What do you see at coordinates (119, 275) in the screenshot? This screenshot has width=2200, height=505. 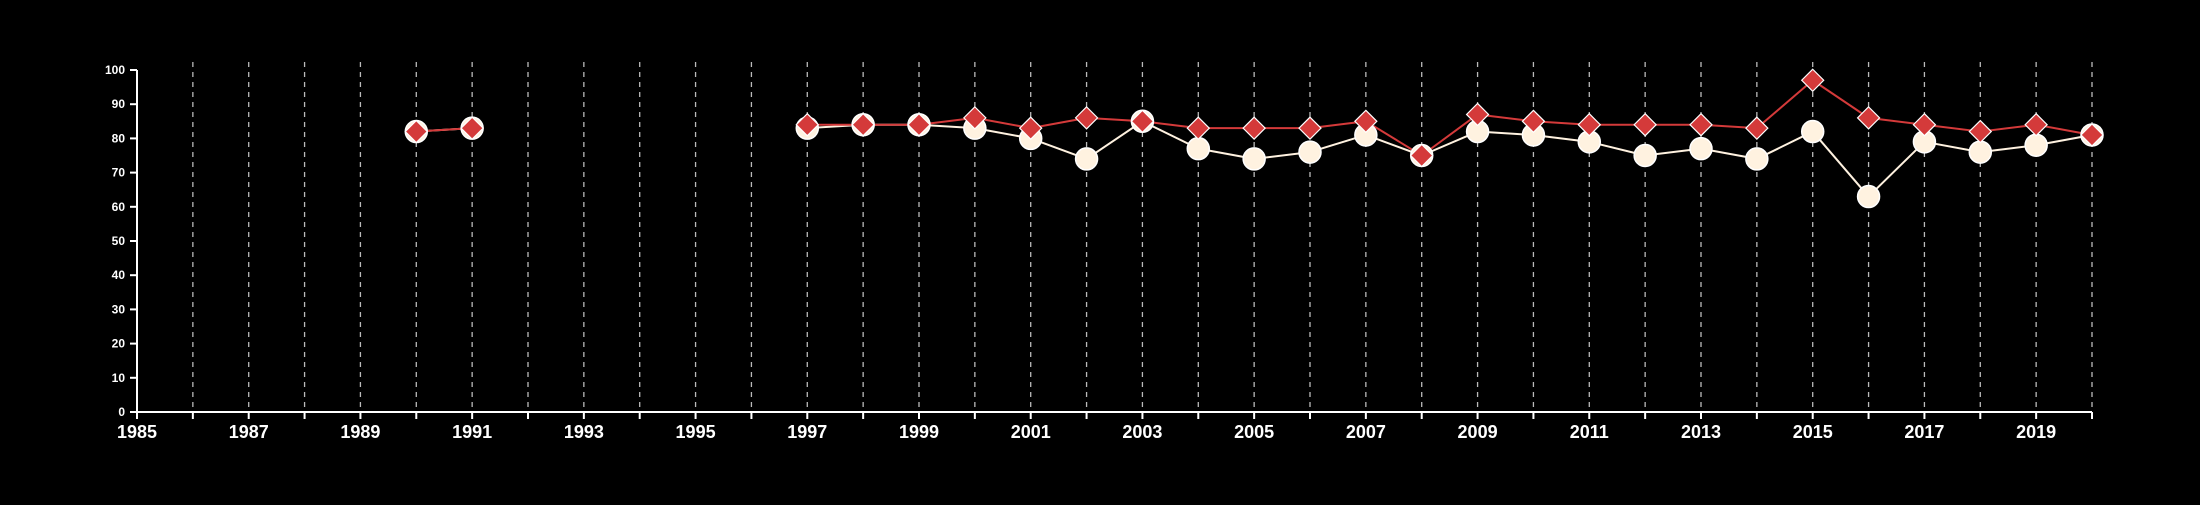 I see `y-tick-label: 40` at bounding box center [119, 275].